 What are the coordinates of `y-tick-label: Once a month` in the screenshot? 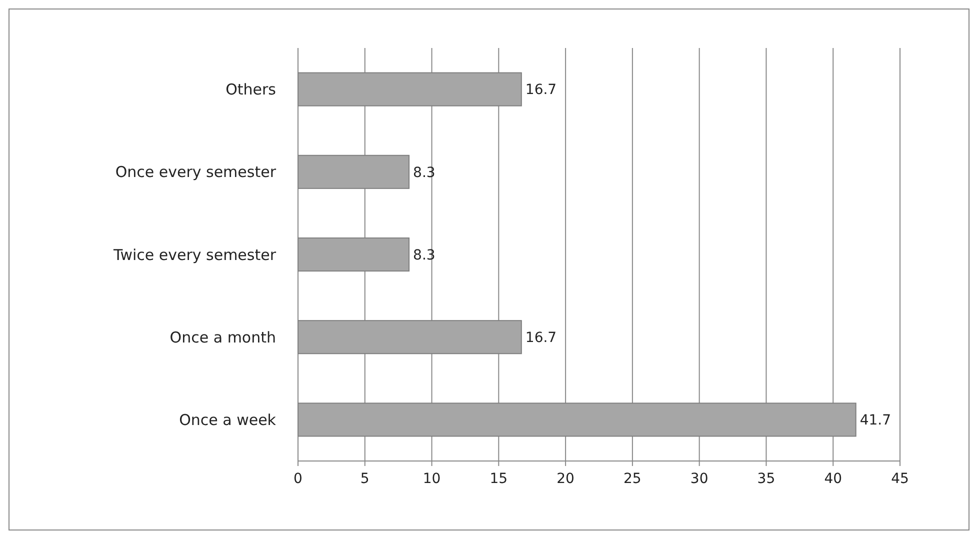 It's located at (223, 337).